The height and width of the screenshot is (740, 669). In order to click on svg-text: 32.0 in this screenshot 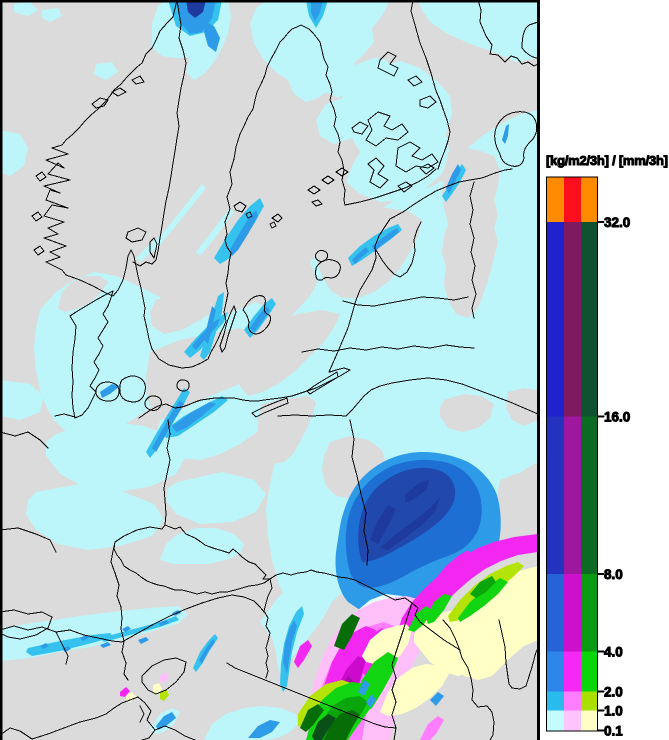, I will do `click(617, 222)`.